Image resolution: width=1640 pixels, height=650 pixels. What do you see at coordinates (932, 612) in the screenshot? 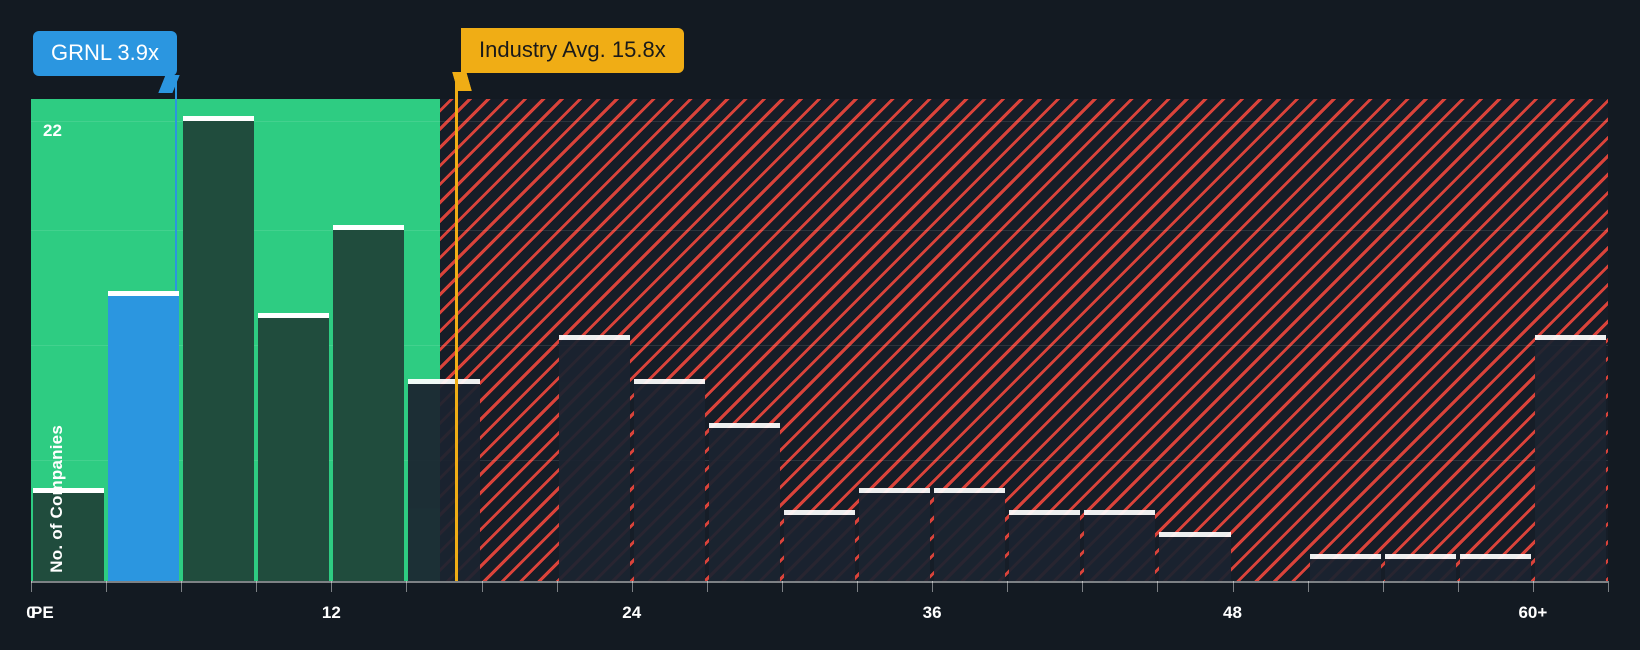
I see `x-tick-label: 36` at bounding box center [932, 612].